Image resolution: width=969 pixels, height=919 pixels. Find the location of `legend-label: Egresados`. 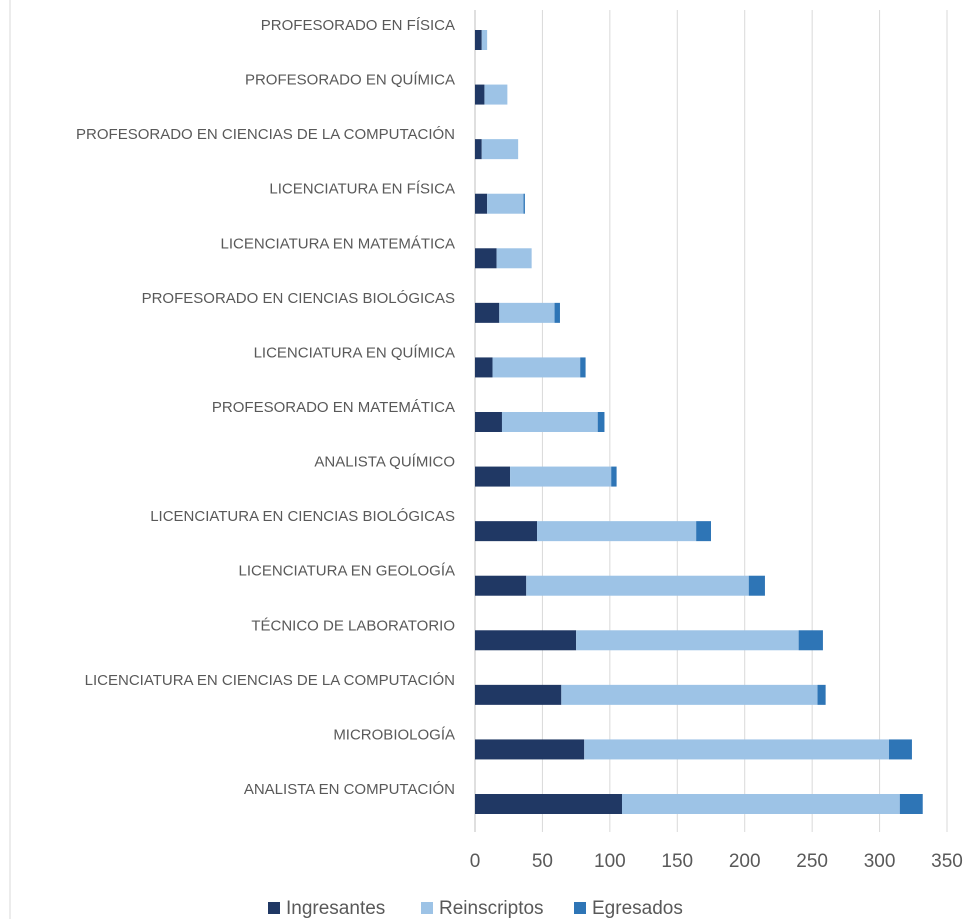

legend-label: Egresados is located at coordinates (637, 908).